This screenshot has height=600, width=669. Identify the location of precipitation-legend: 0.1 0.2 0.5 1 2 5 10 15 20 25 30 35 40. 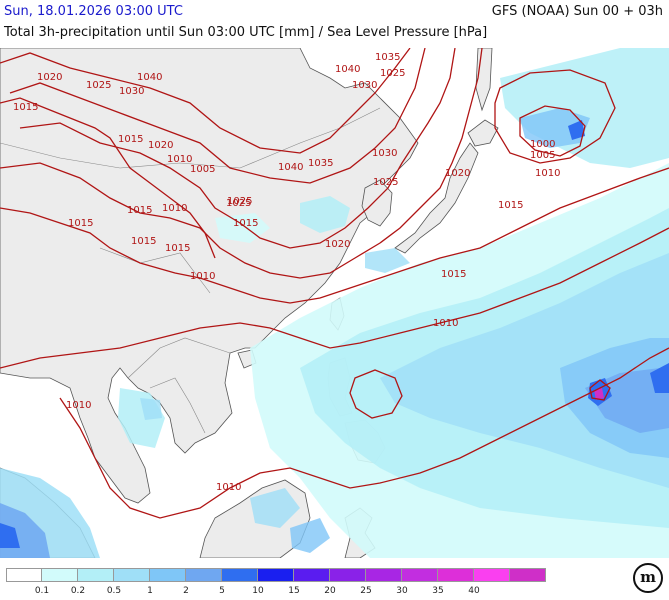
(276, 583).